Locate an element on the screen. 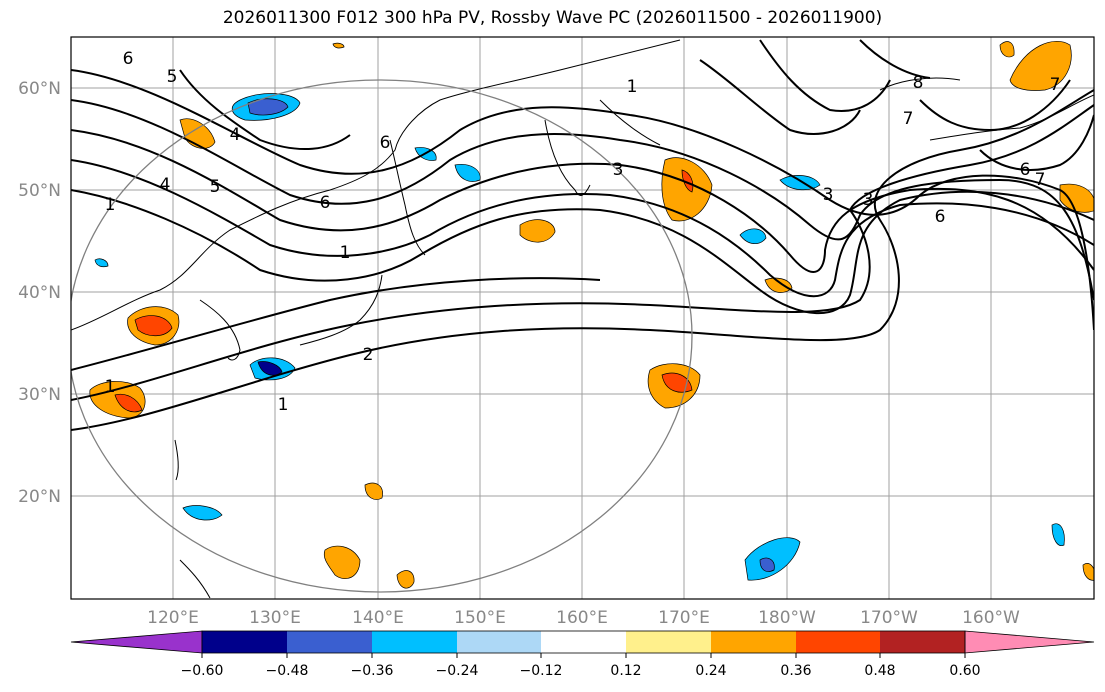 This screenshot has height=692, width=1105. colorbar-ticks is located at coordinates (583, 655).